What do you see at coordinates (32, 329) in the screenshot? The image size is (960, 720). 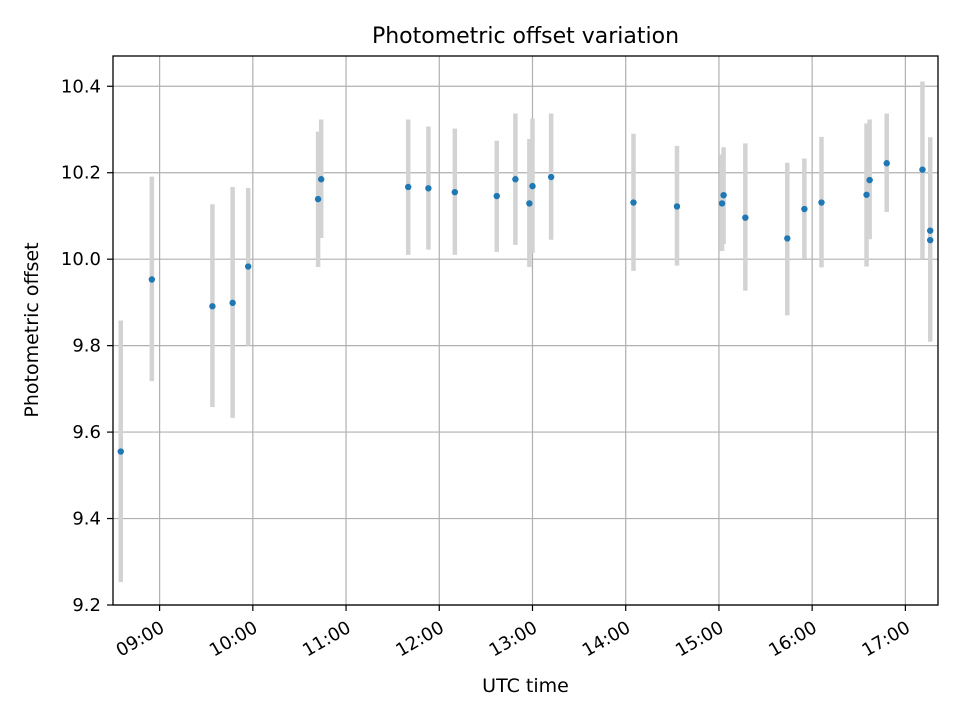 I see `y-axis-label: Photometric offset` at bounding box center [32, 329].